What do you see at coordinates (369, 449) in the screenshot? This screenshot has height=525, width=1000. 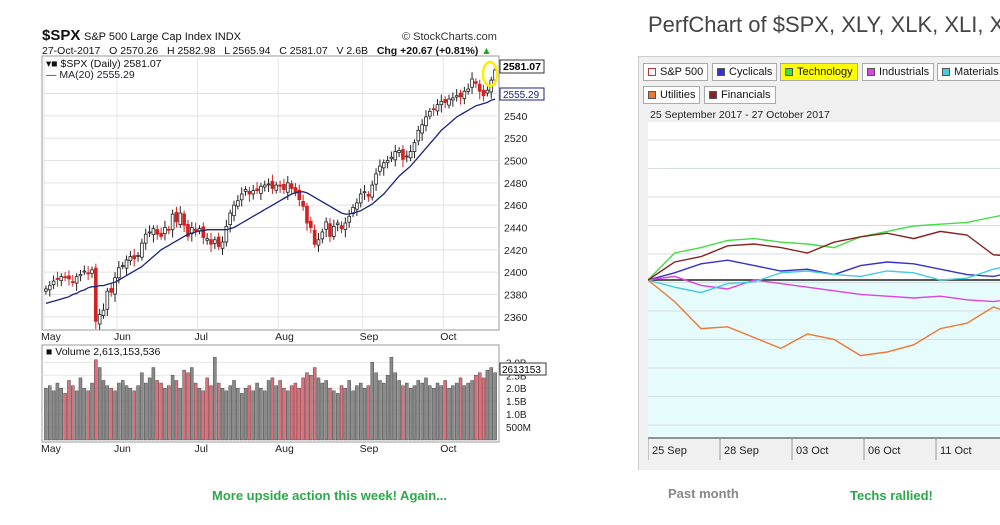 I see `month-label-volume: Sep` at bounding box center [369, 449].